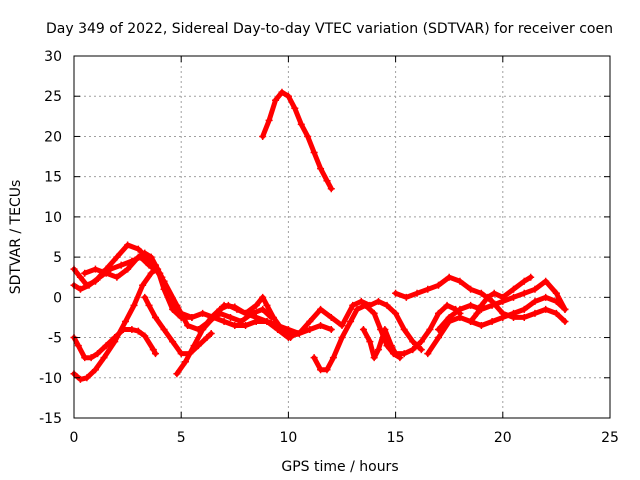 This screenshot has width=640, height=480. Describe the element at coordinates (53, 97) in the screenshot. I see `y-tick-label: 25` at that location.